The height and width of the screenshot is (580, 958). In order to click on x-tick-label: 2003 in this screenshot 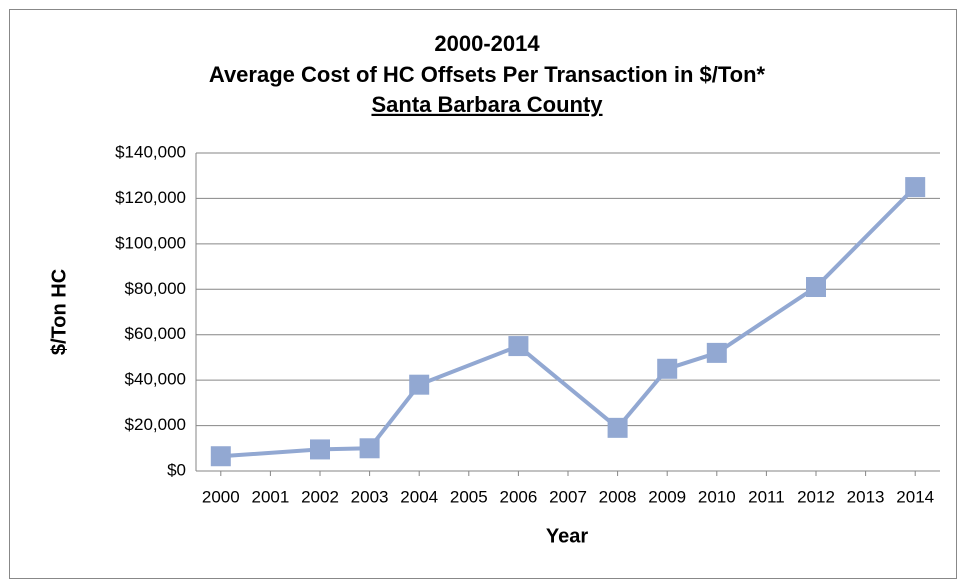, I will do `click(370, 496)`.